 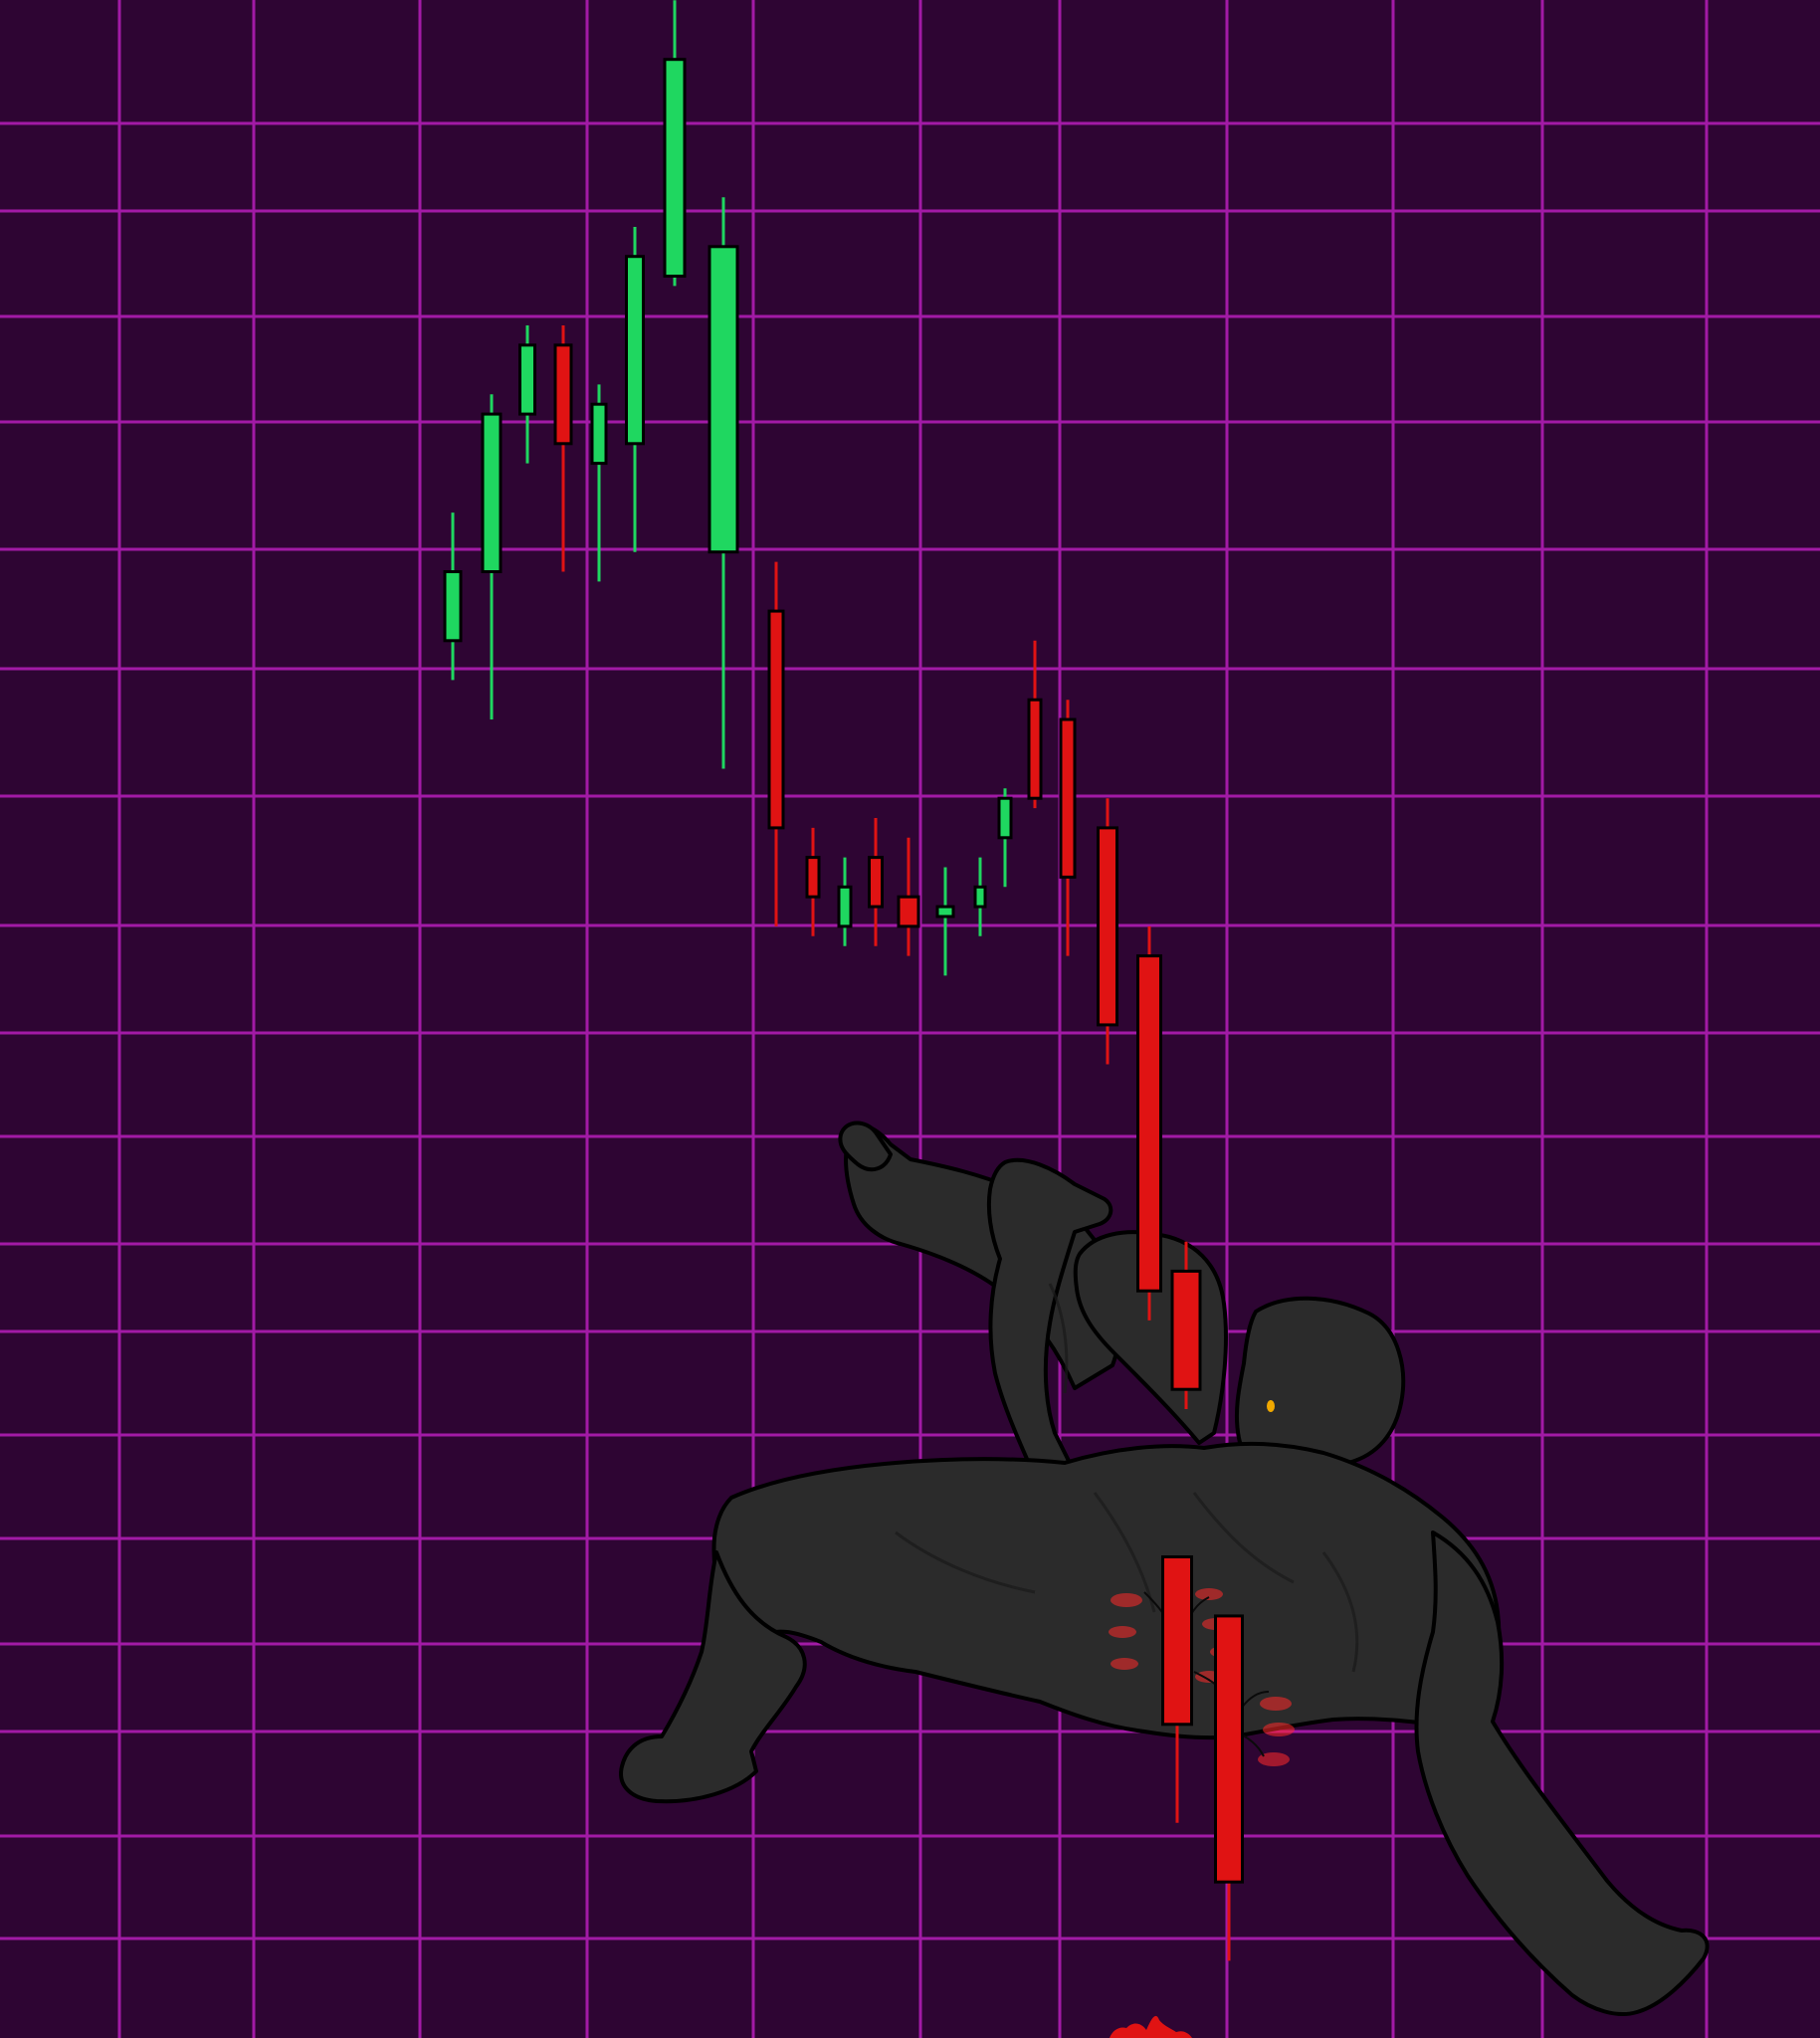 I want to click on figure-leg-left, so click(x=713, y=1677).